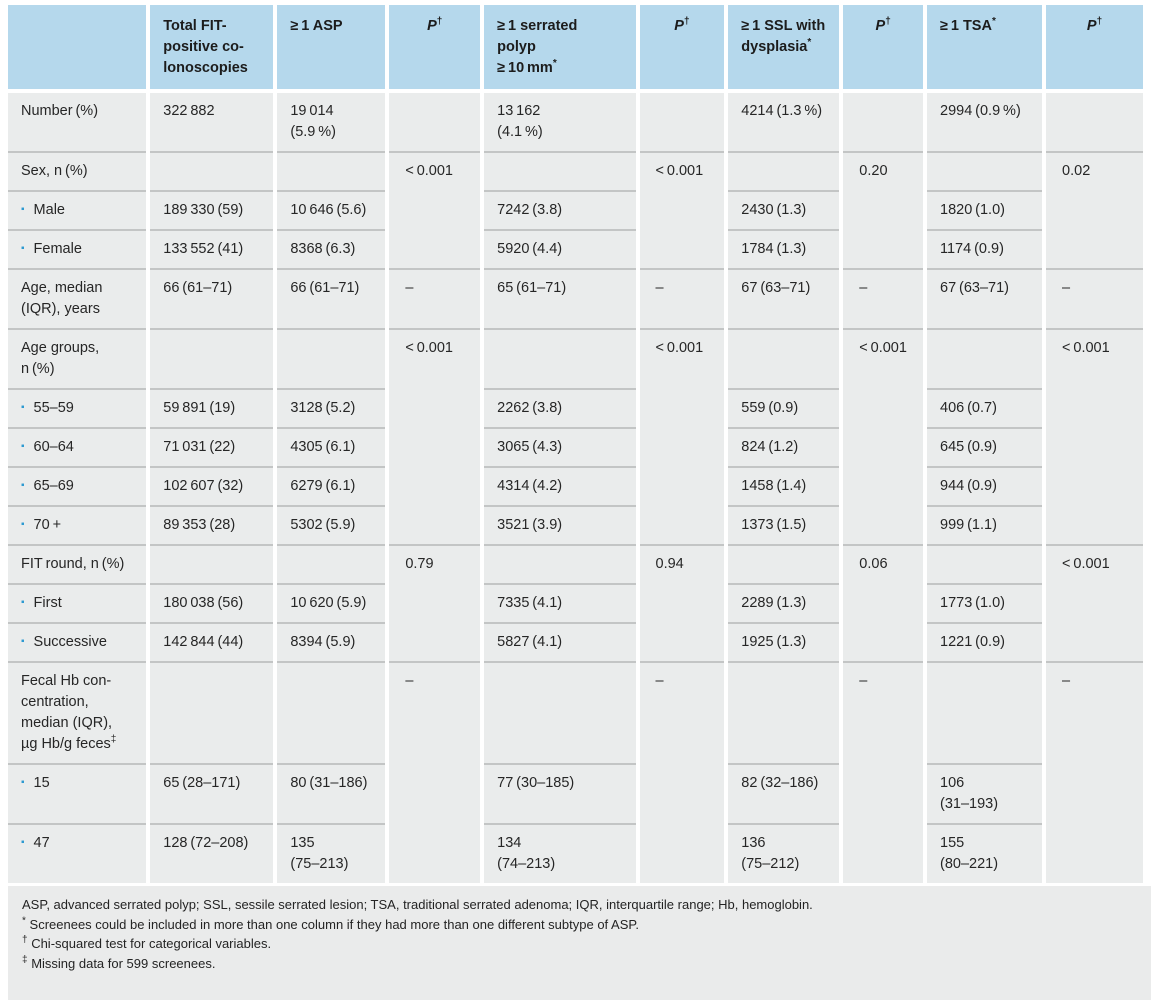  Describe the element at coordinates (77, 603) in the screenshot. I see `row-label: ▪ First` at that location.